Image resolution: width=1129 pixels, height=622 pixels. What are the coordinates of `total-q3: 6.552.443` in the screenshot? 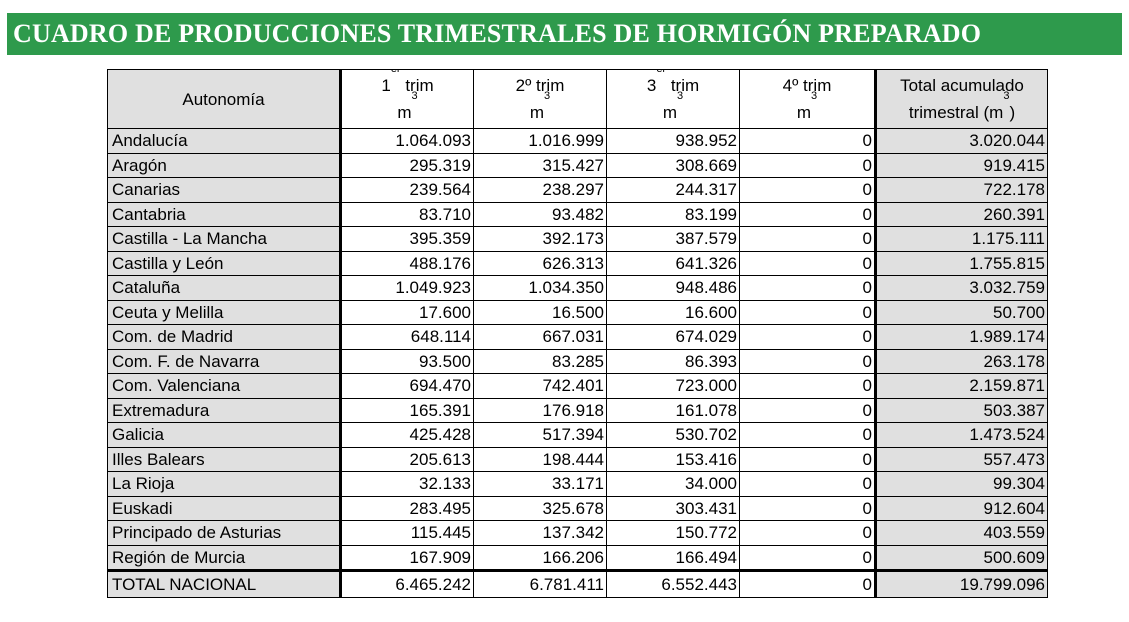 It's located at (673, 583).